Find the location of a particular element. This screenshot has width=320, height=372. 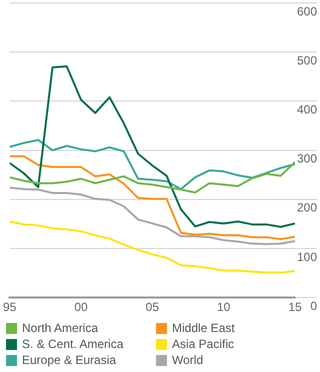

y-tick-label: 400 is located at coordinates (307, 109).